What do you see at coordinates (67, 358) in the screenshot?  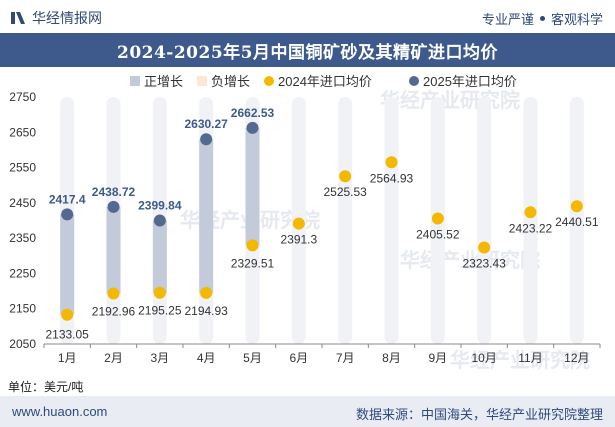 I see `x-tick-label: 1月` at bounding box center [67, 358].